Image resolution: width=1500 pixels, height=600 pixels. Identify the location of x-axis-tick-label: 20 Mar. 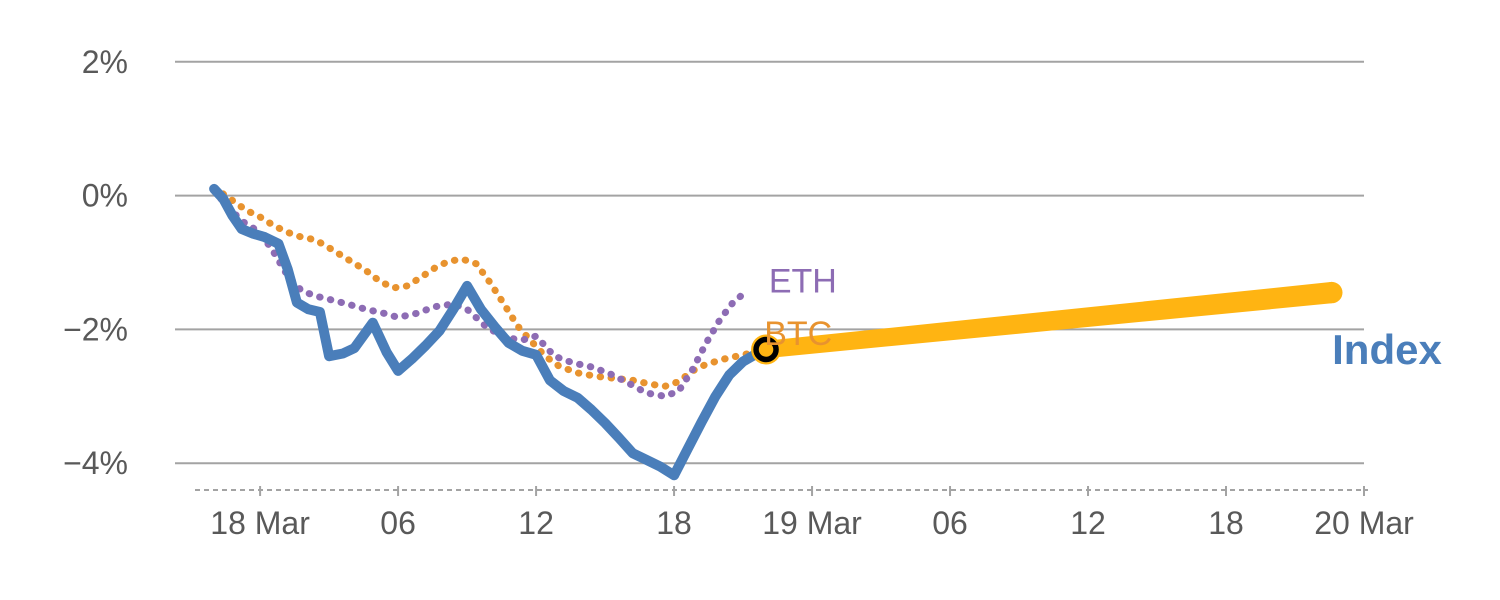
(1364, 523).